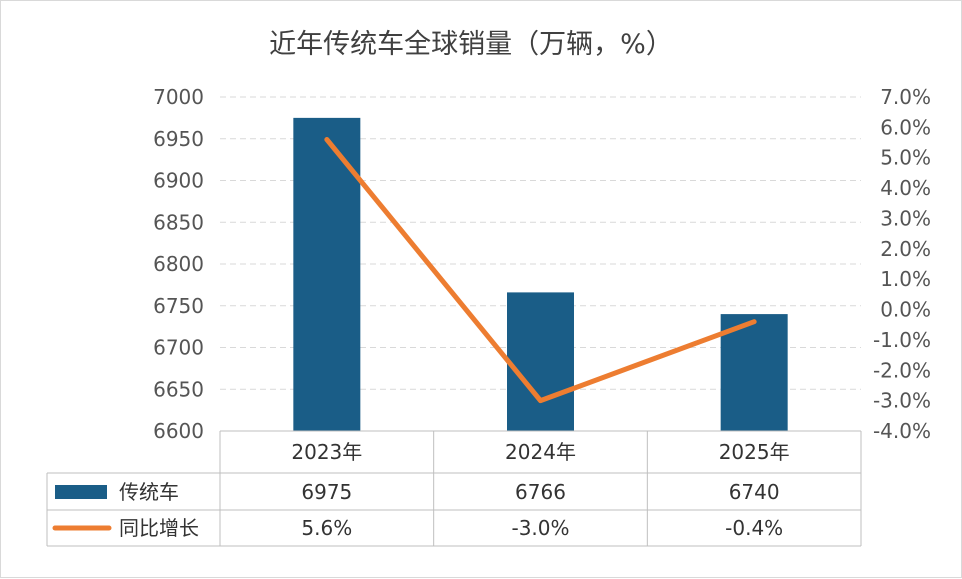 This screenshot has width=962, height=579. I want to click on legend-label: 传统车, so click(149, 492).